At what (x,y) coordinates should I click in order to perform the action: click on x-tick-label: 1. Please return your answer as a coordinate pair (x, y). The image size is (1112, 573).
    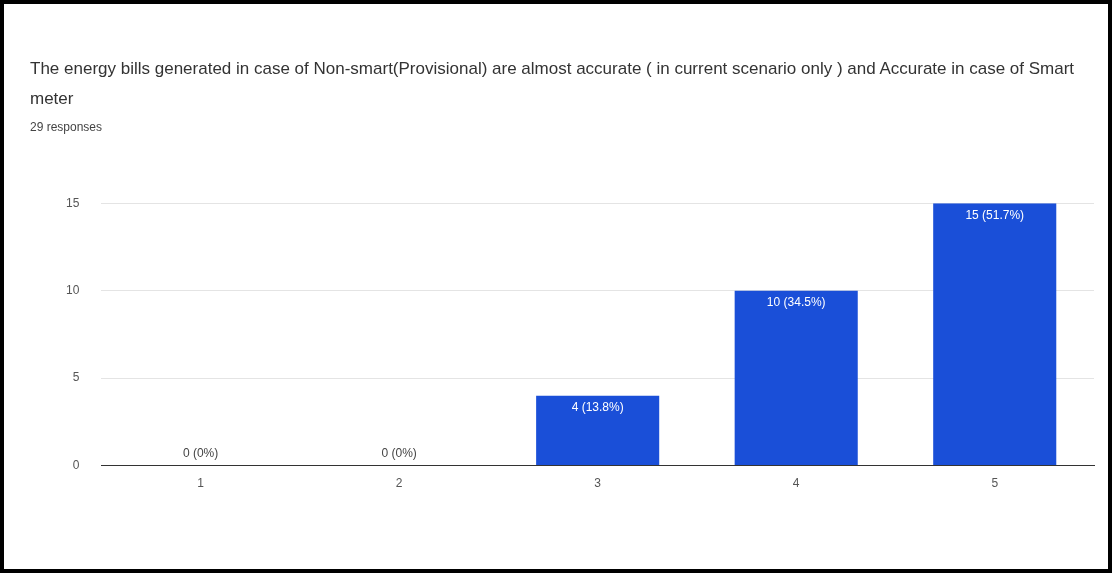
    Looking at the image, I should click on (201, 483).